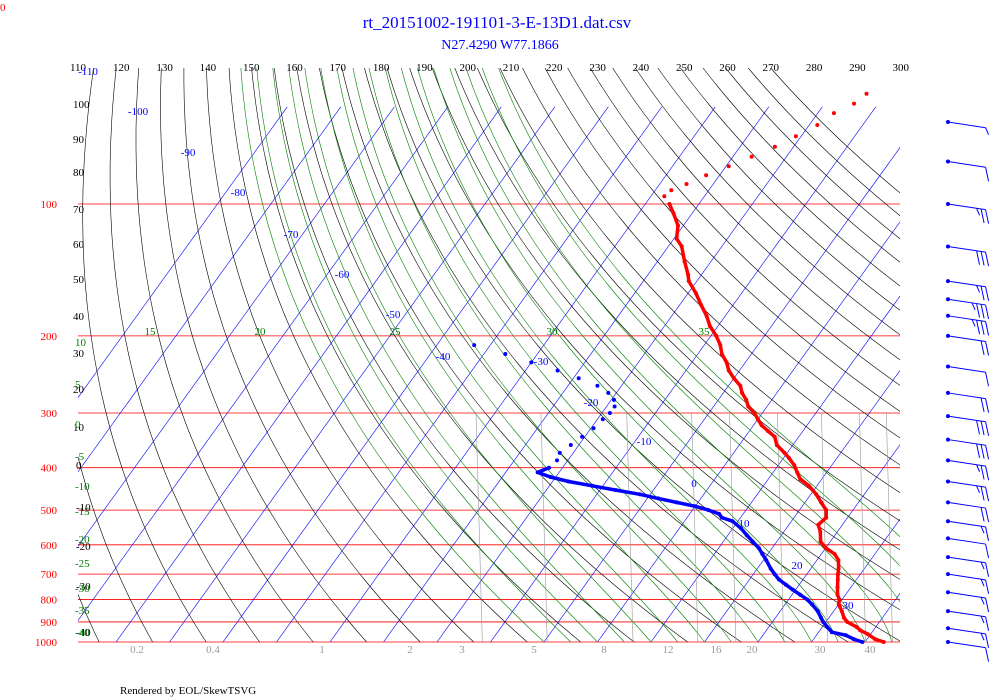 The height and width of the screenshot is (700, 1000). Describe the element at coordinates (137, 650) in the screenshot. I see `mixing-ratio-label: 0.2` at that location.